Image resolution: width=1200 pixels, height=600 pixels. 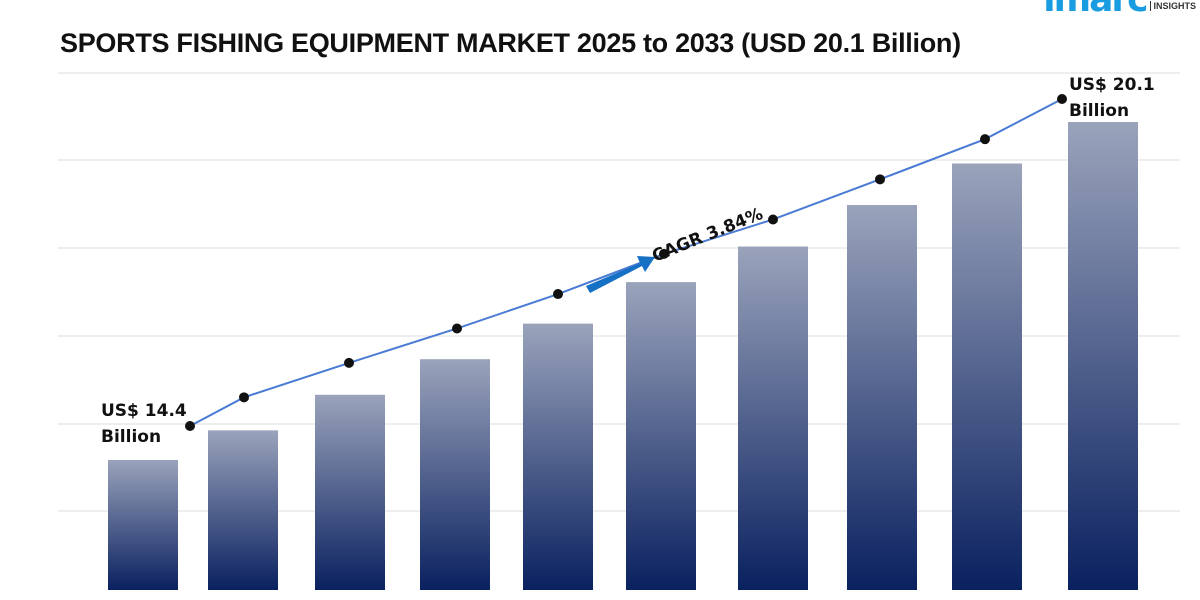 I want to click on end-value-label: US$ 20.1, so click(x=1112, y=85).